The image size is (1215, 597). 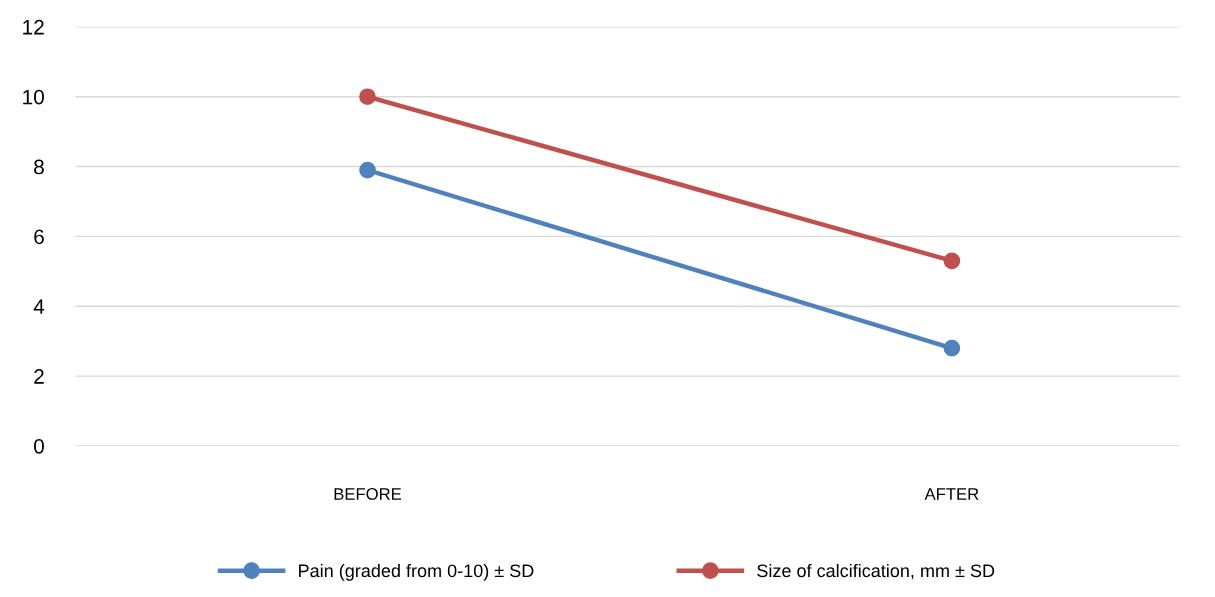 I want to click on x-tick-label: AFTER, so click(x=951, y=494).